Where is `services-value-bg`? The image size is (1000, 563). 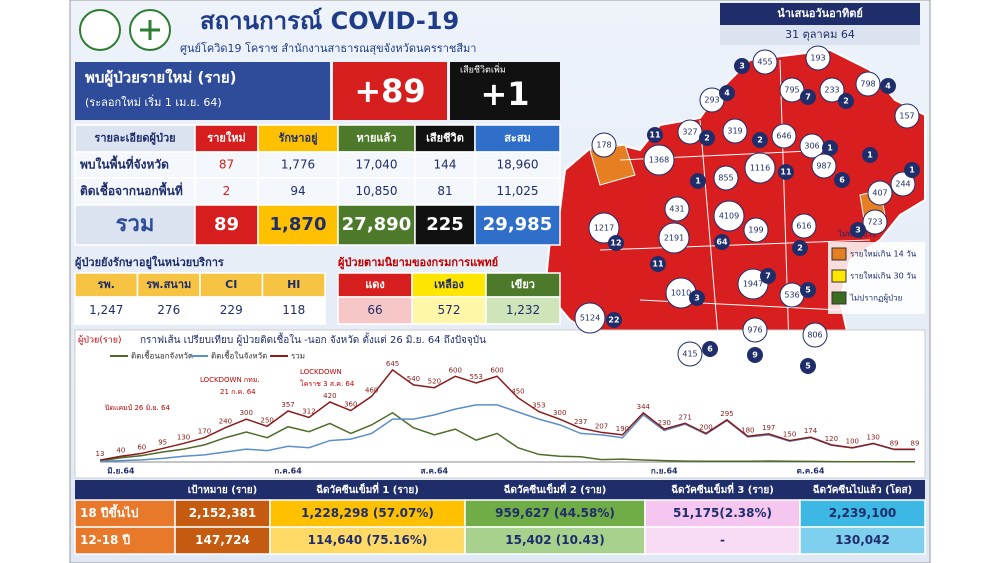 services-value-bg is located at coordinates (168, 310).